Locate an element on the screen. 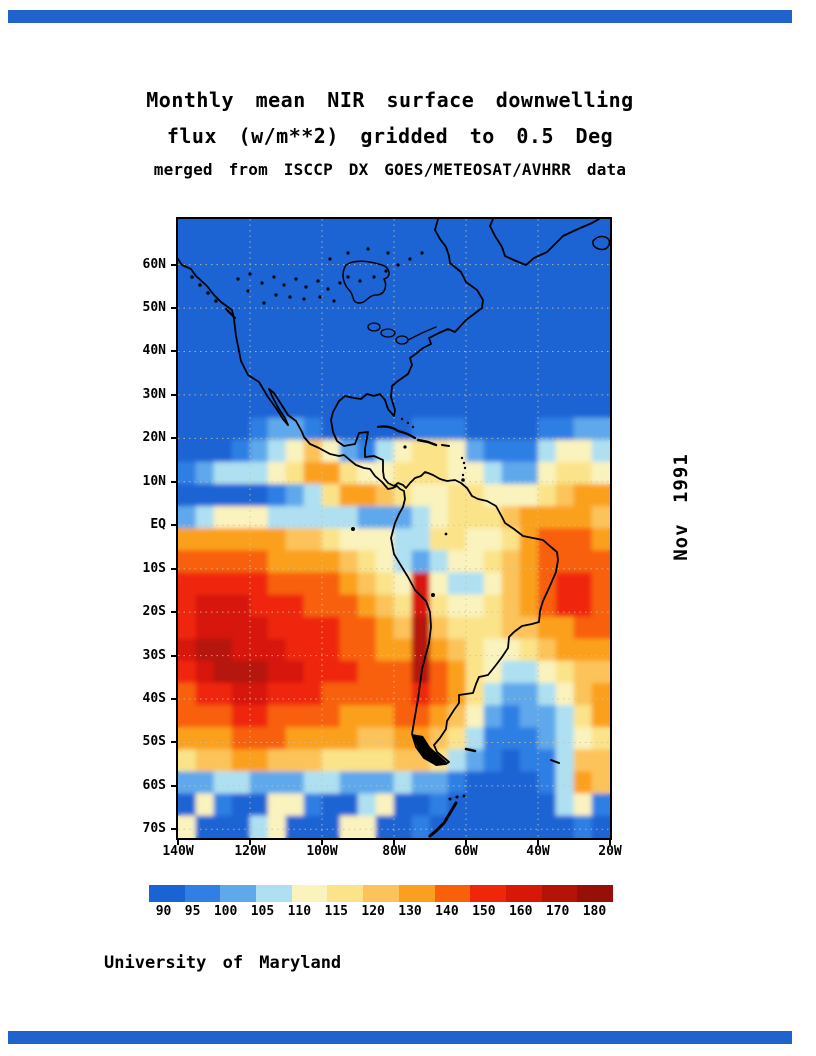  credit-text: University of Maryland is located at coordinates (223, 963).